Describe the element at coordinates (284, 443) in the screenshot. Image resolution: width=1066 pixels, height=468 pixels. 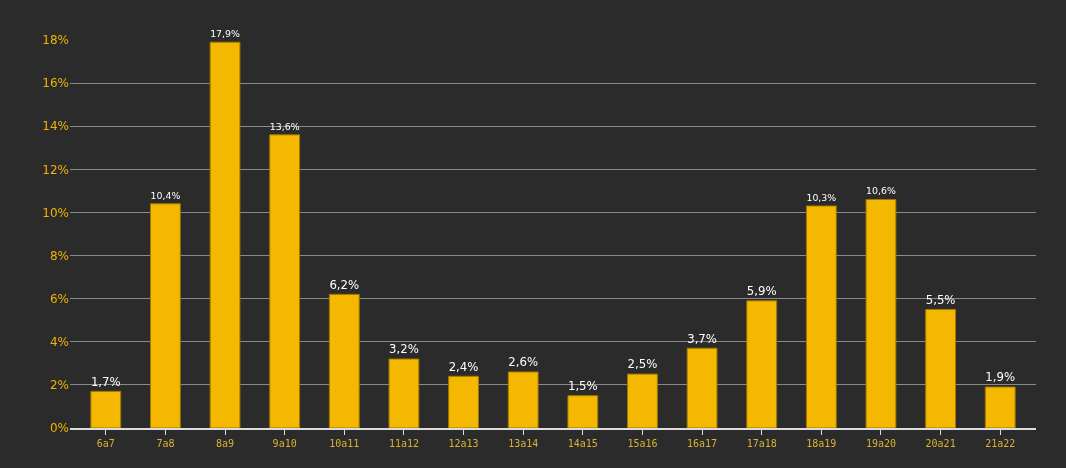
I see `x-tick-label: 9a10` at that location.